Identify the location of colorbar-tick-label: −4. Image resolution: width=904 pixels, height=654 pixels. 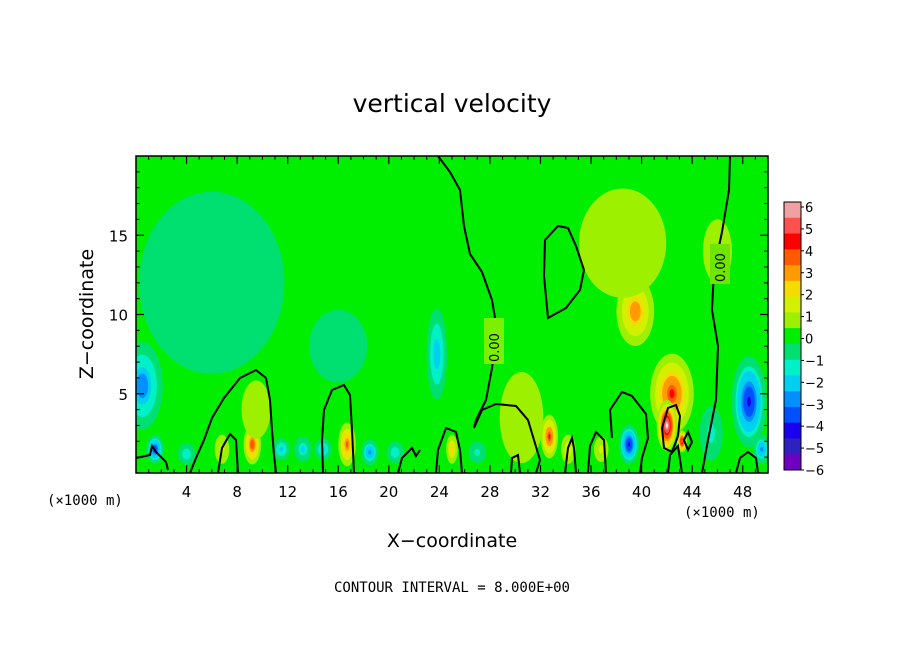
(814, 427).